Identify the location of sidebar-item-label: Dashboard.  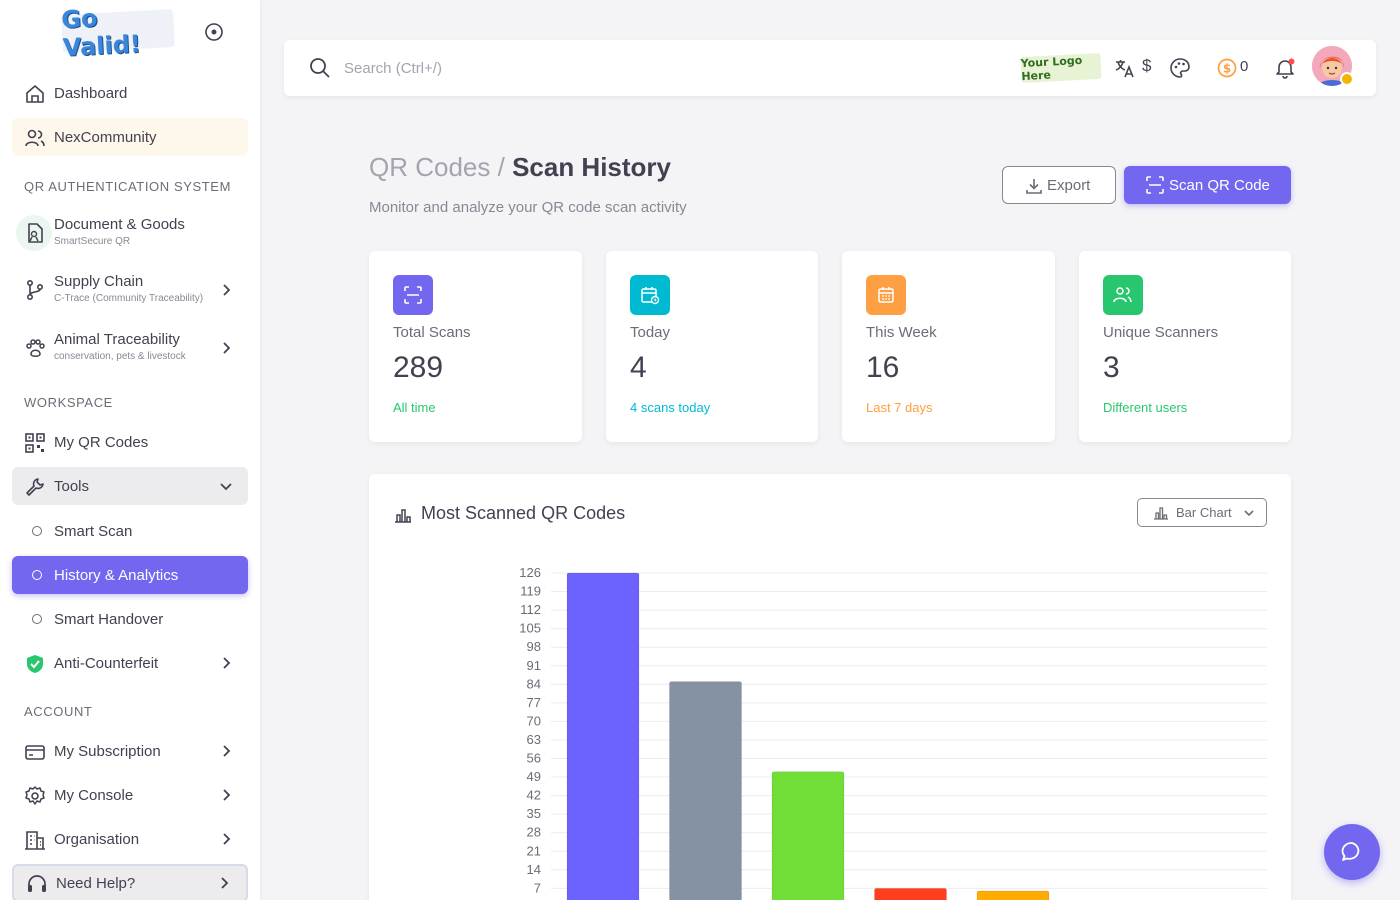
(91, 93).